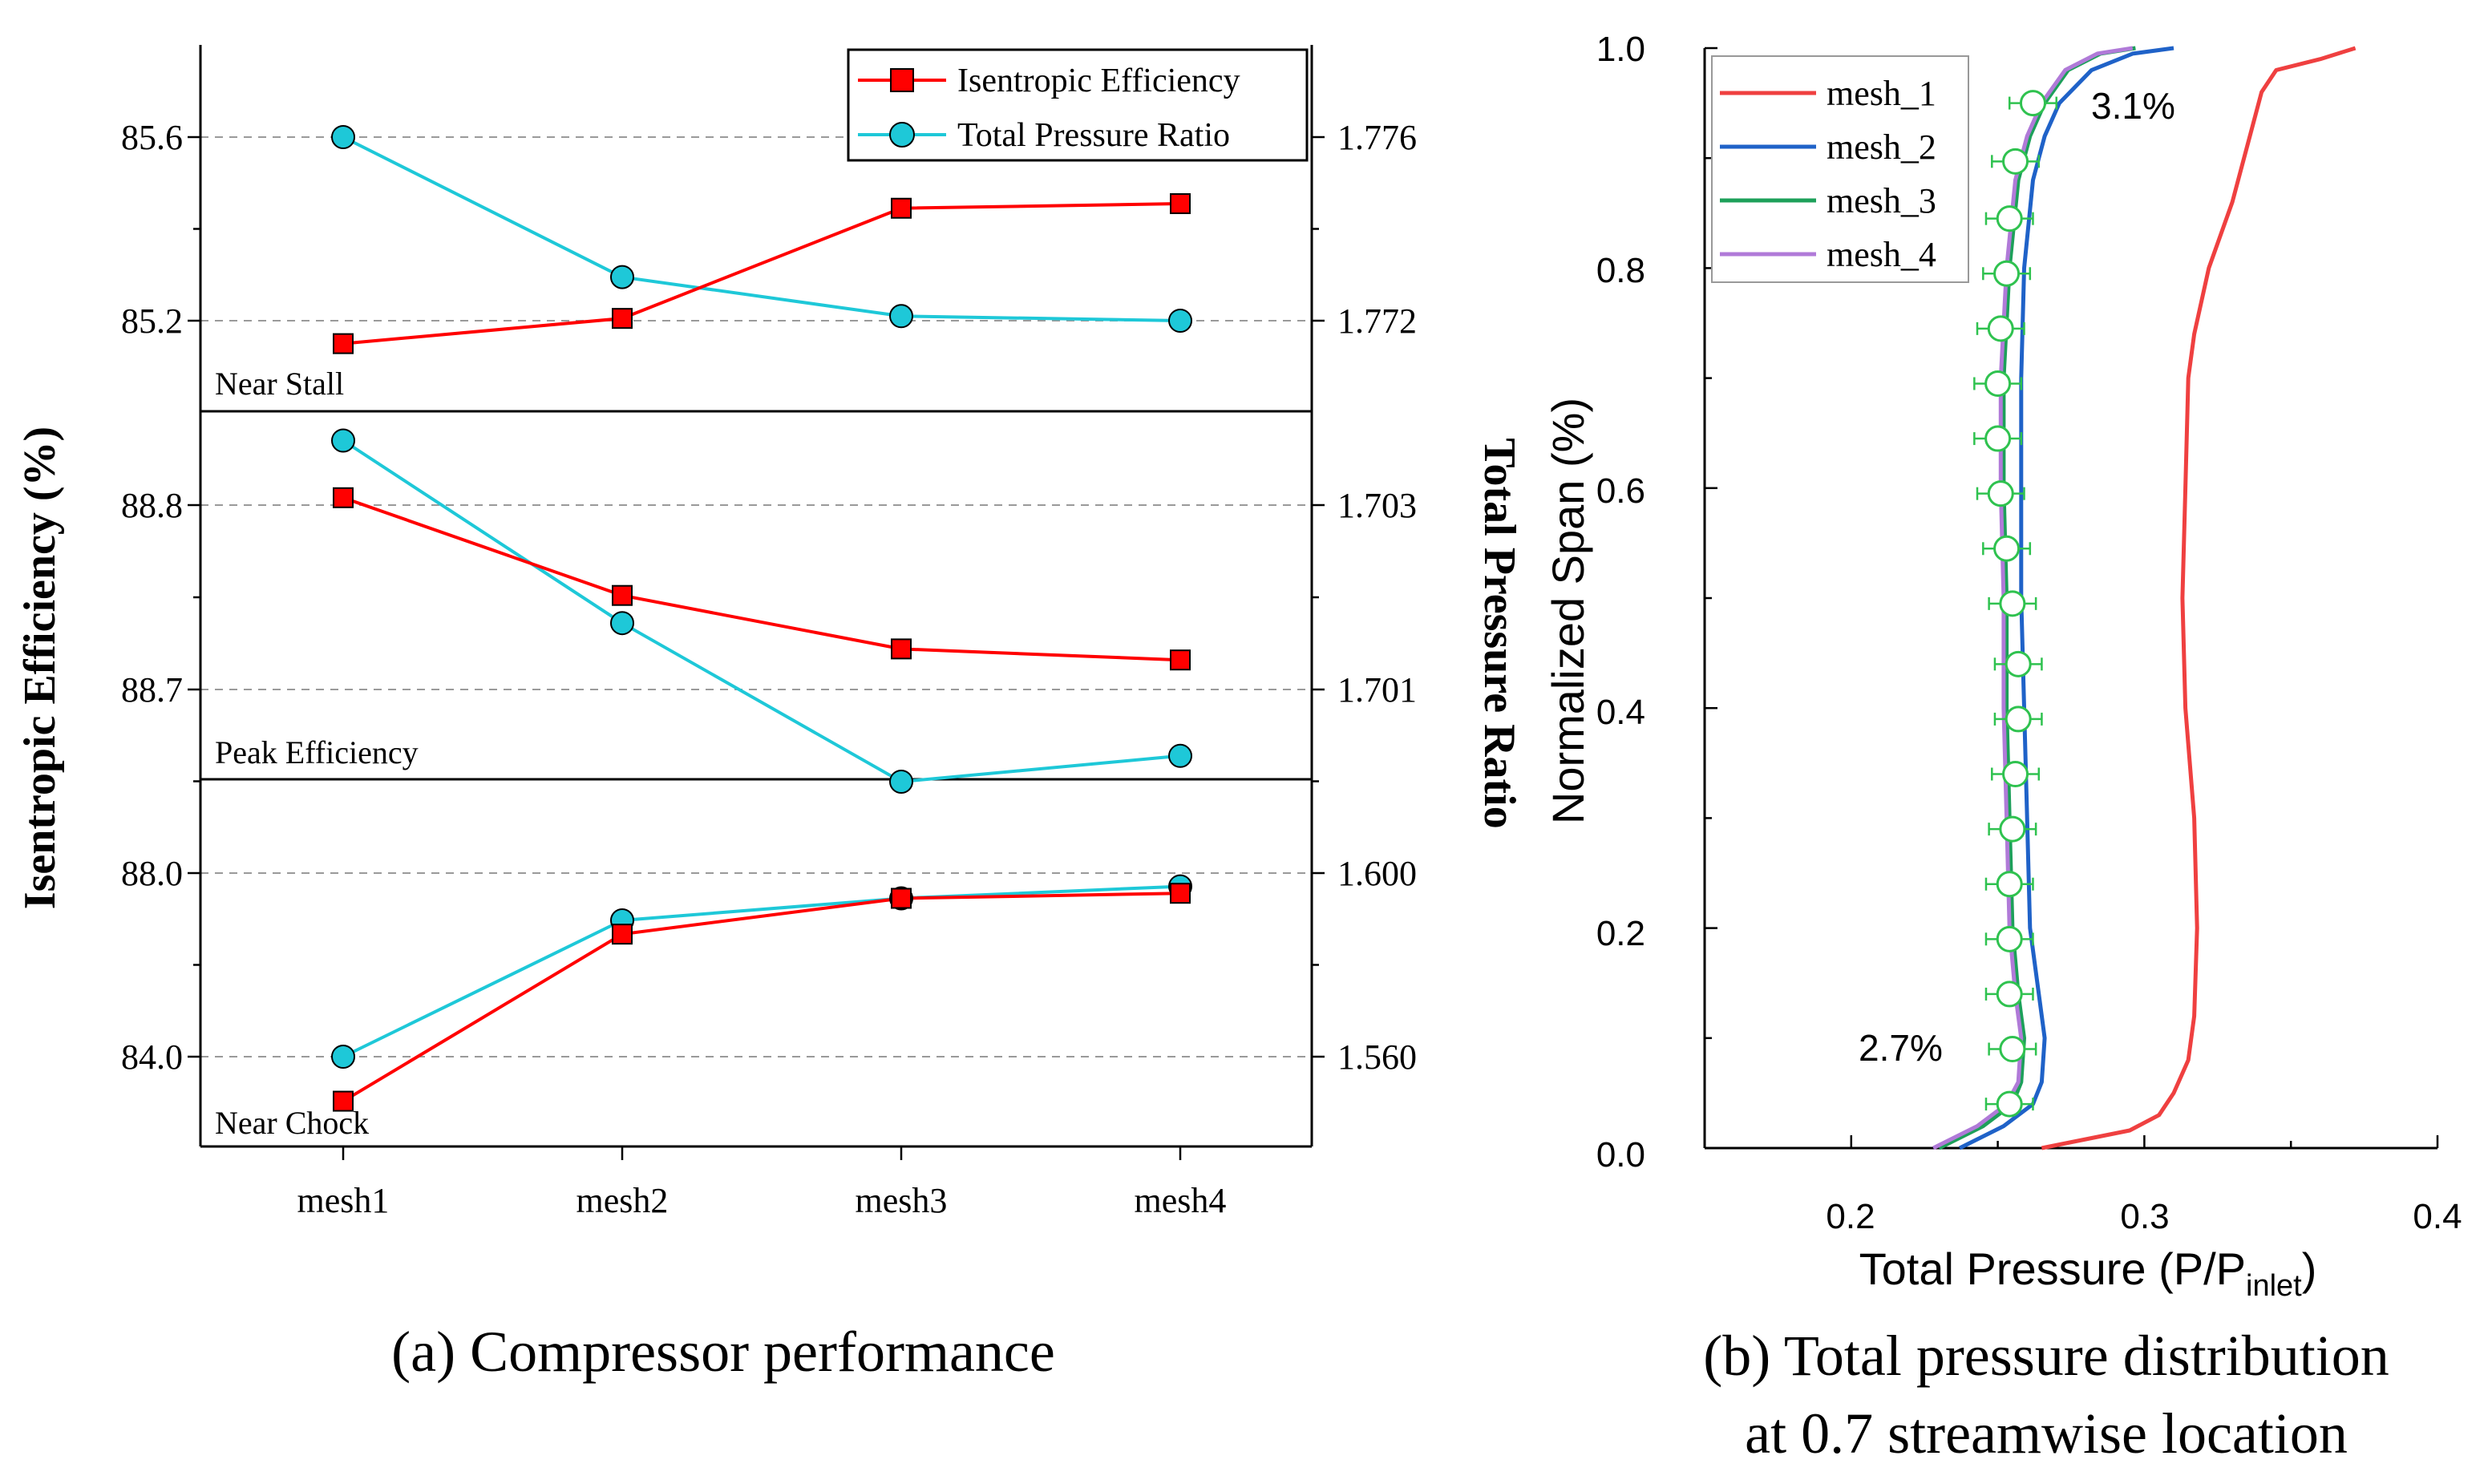 The height and width of the screenshot is (1484, 2488). What do you see at coordinates (1620, 1155) in the screenshot?
I see `chart-b-y-tick: 0.0` at bounding box center [1620, 1155].